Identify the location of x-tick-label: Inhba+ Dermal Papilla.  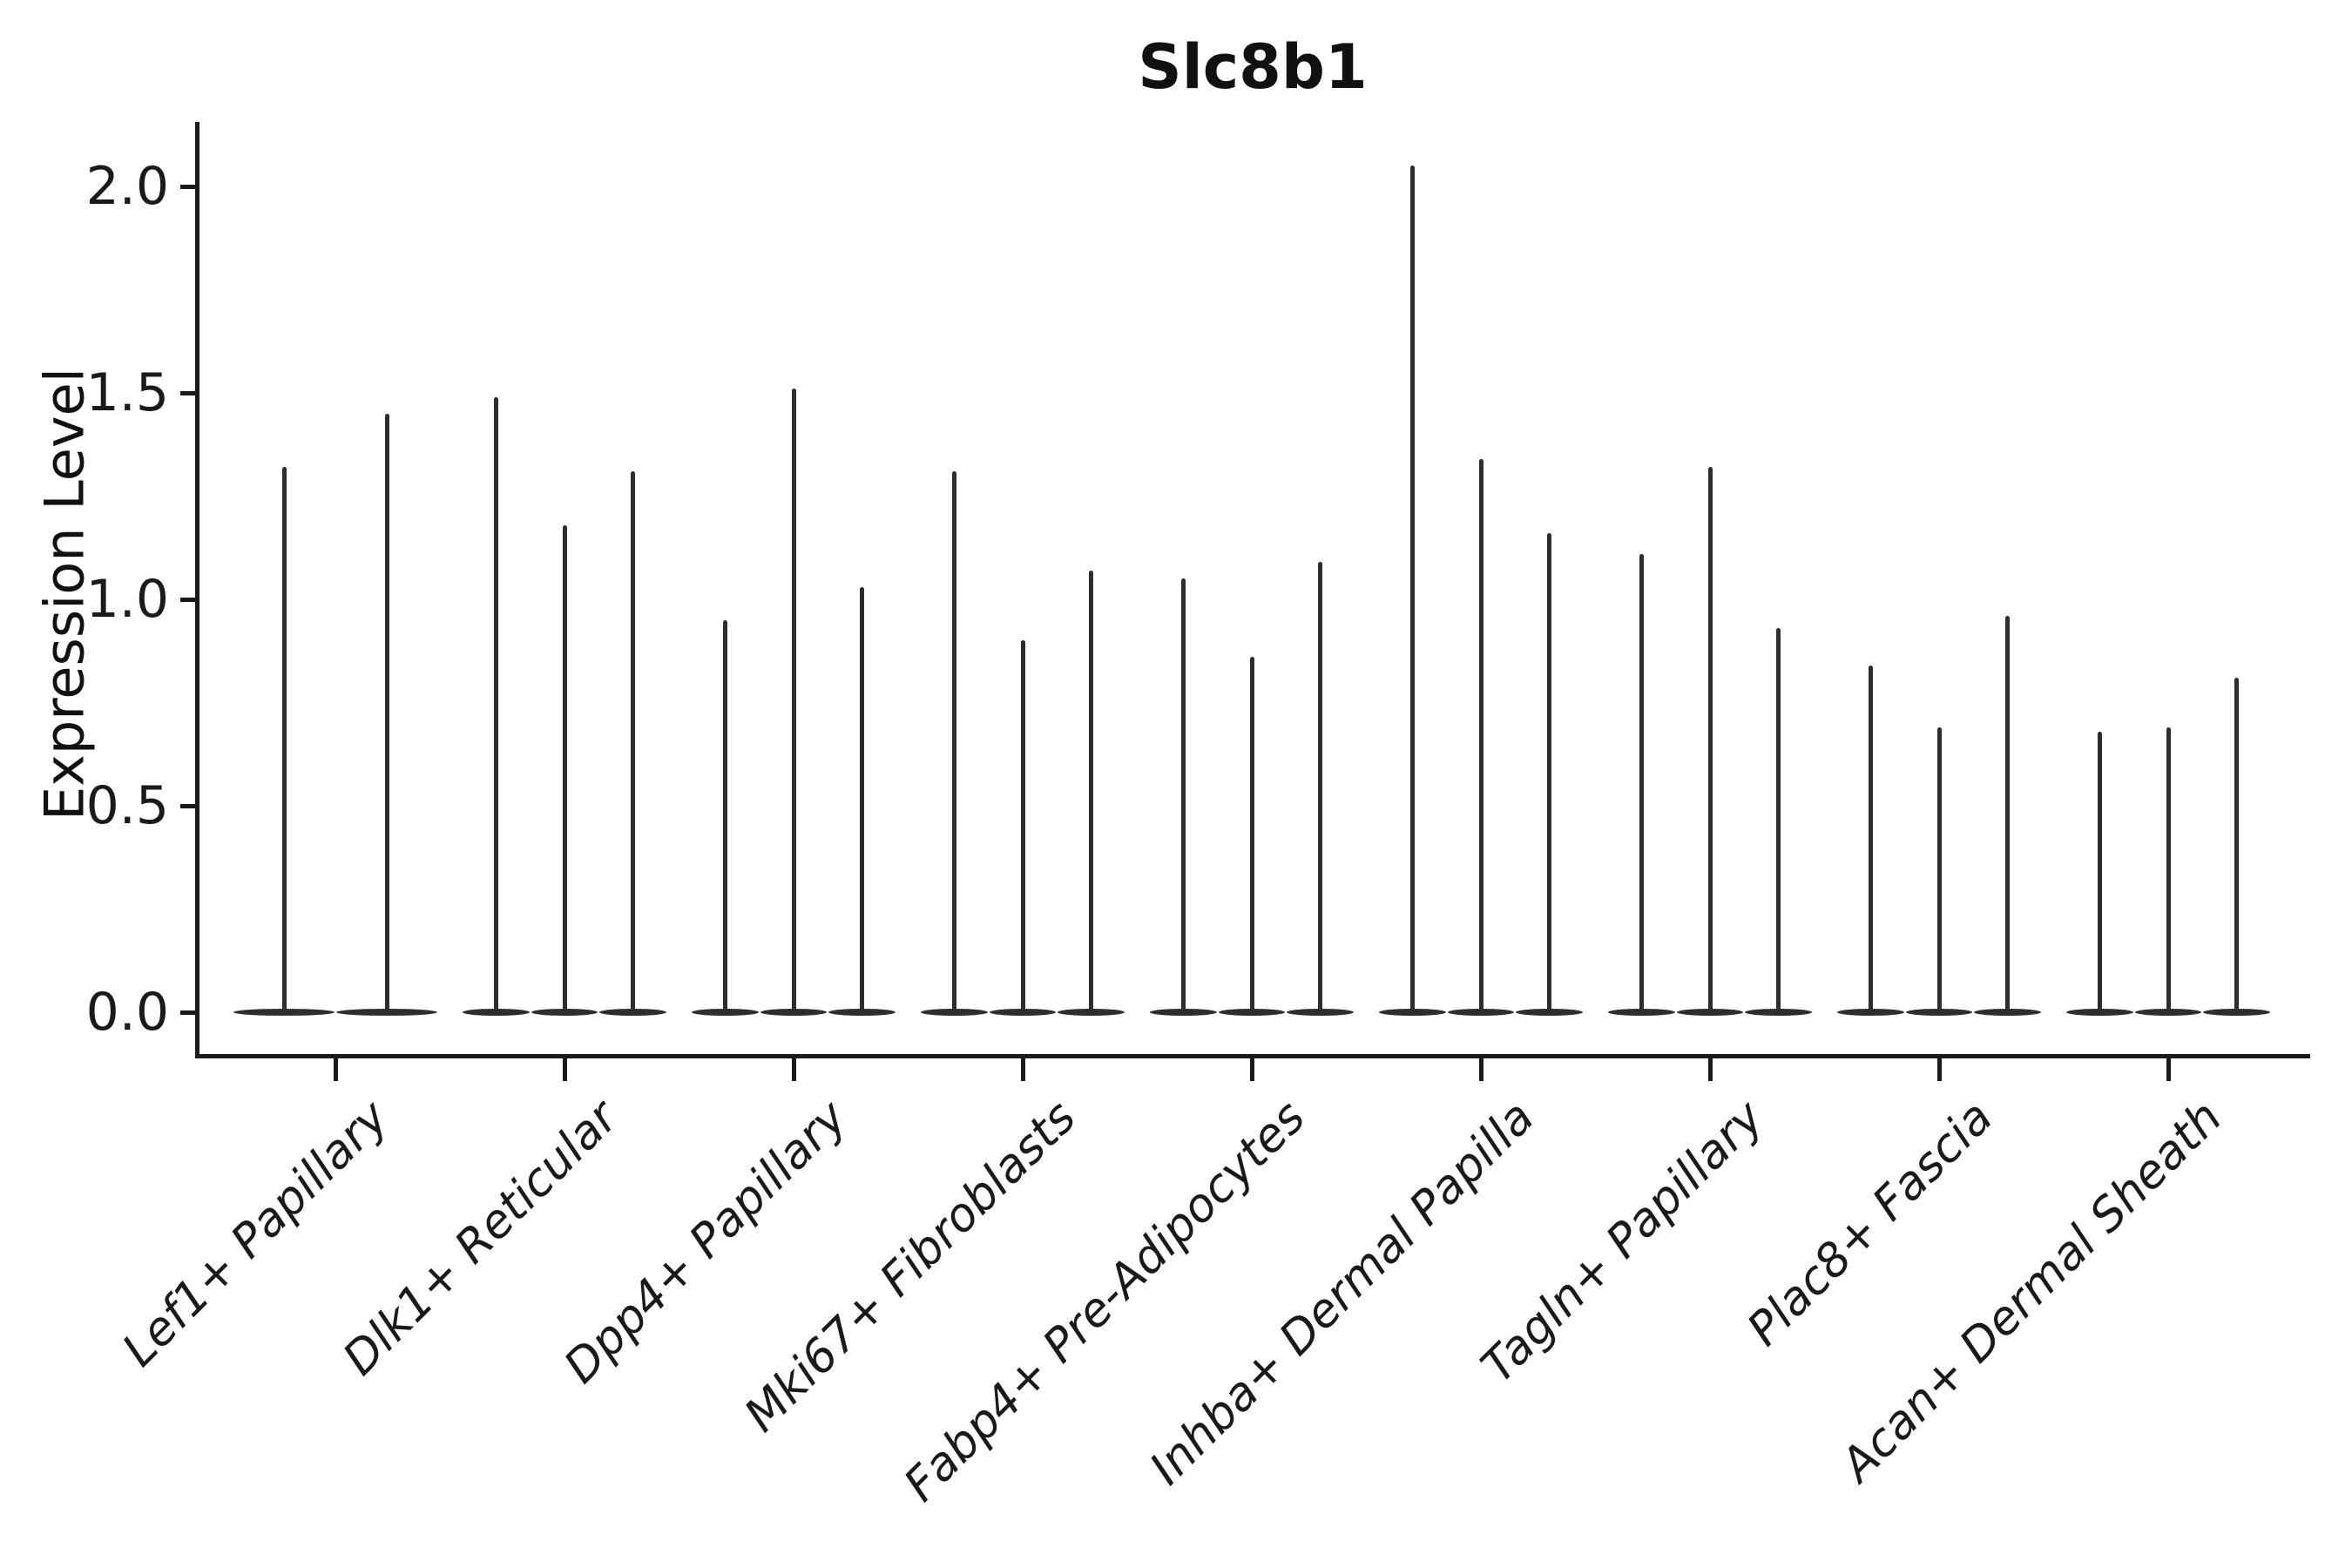
(1342, 1293).